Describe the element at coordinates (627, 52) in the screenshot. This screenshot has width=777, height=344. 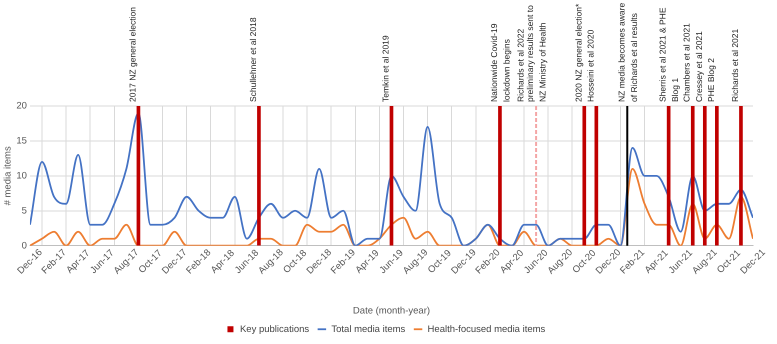
I see `ref-line-label: NZ media becomes aware of Richards et al results` at that location.